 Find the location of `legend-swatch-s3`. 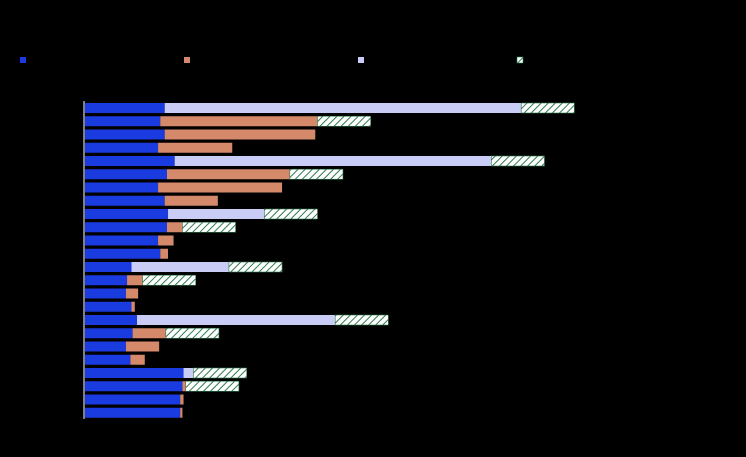

legend-swatch-s3 is located at coordinates (361, 60).